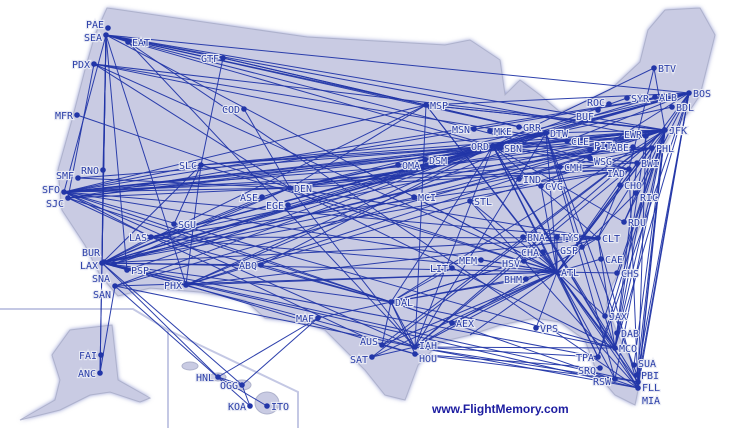  Describe the element at coordinates (90, 374) in the screenshot. I see `airport-anc: ANC` at that location.